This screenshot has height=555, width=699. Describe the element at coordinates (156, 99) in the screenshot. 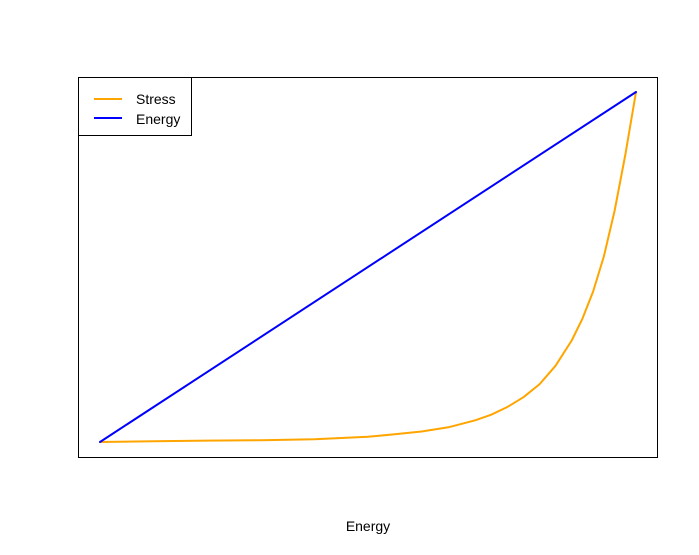

I see `legend-label-stress: Stress` at that location.